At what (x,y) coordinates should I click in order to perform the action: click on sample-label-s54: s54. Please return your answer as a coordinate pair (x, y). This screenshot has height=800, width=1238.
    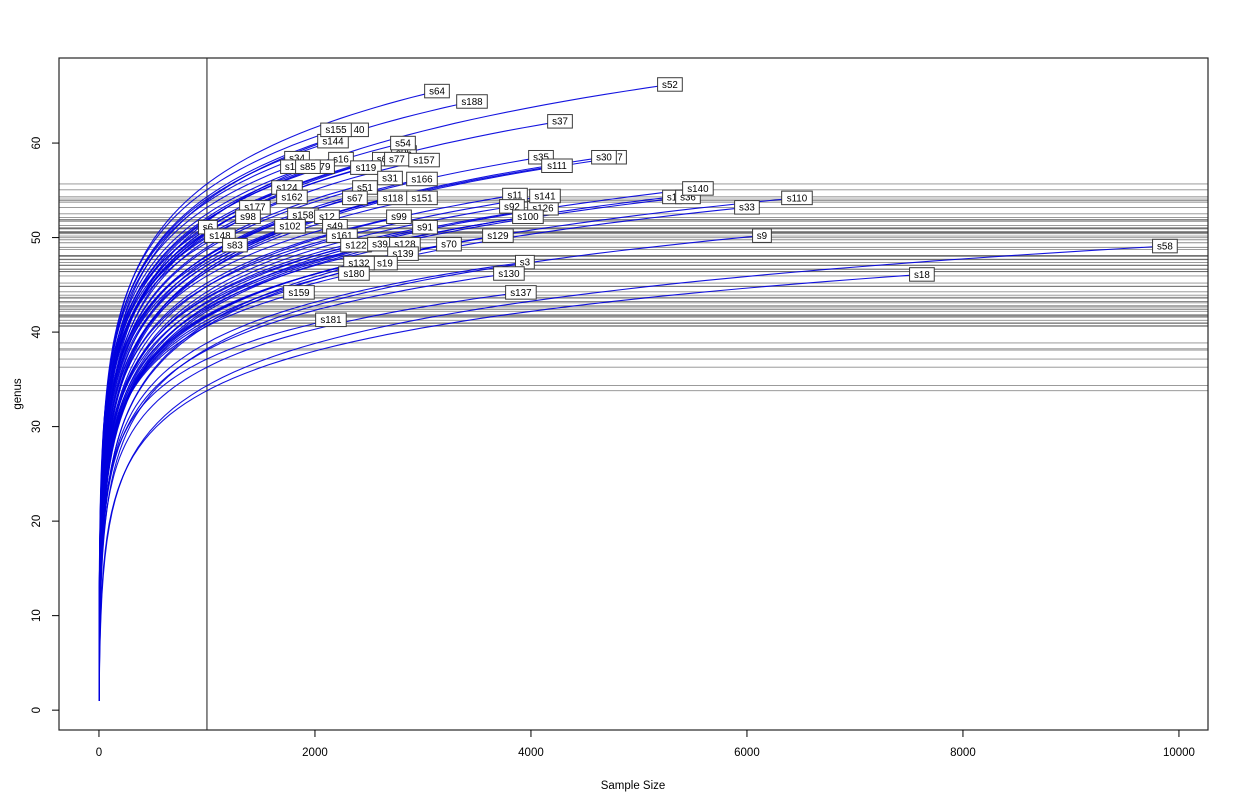
    Looking at the image, I should click on (403, 143).